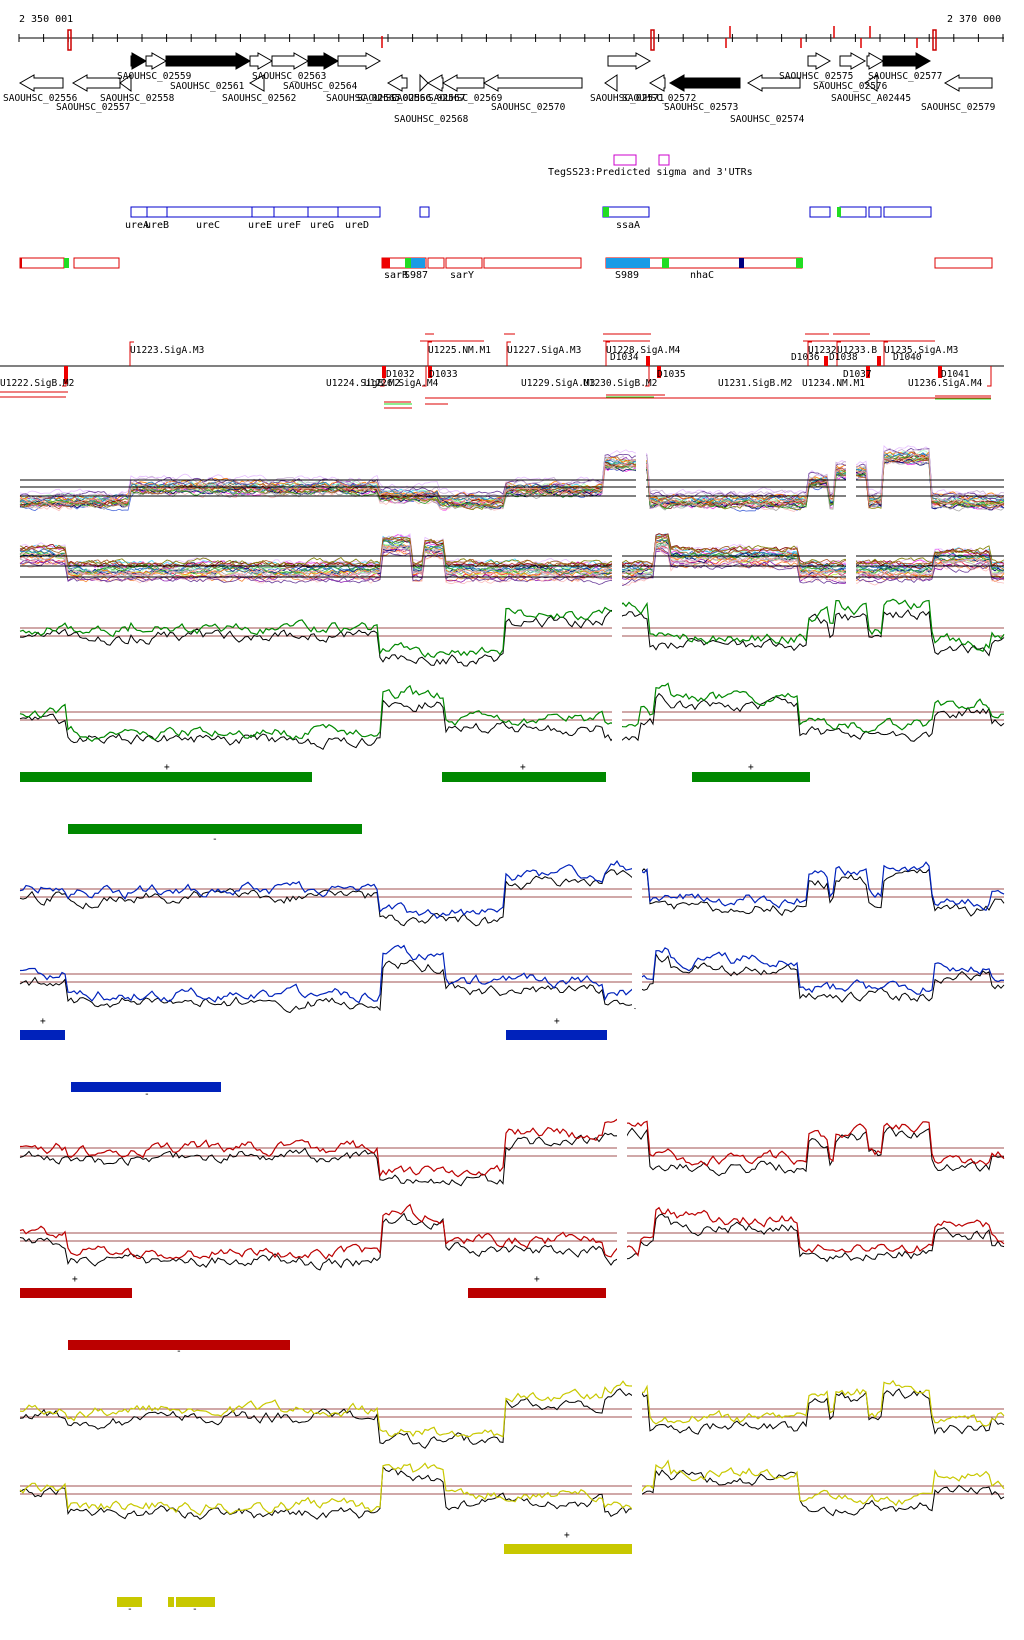 Image resolution: width=1024 pixels, height=1640 pixels. I want to click on red-segment-plus, so click(537, 1293).